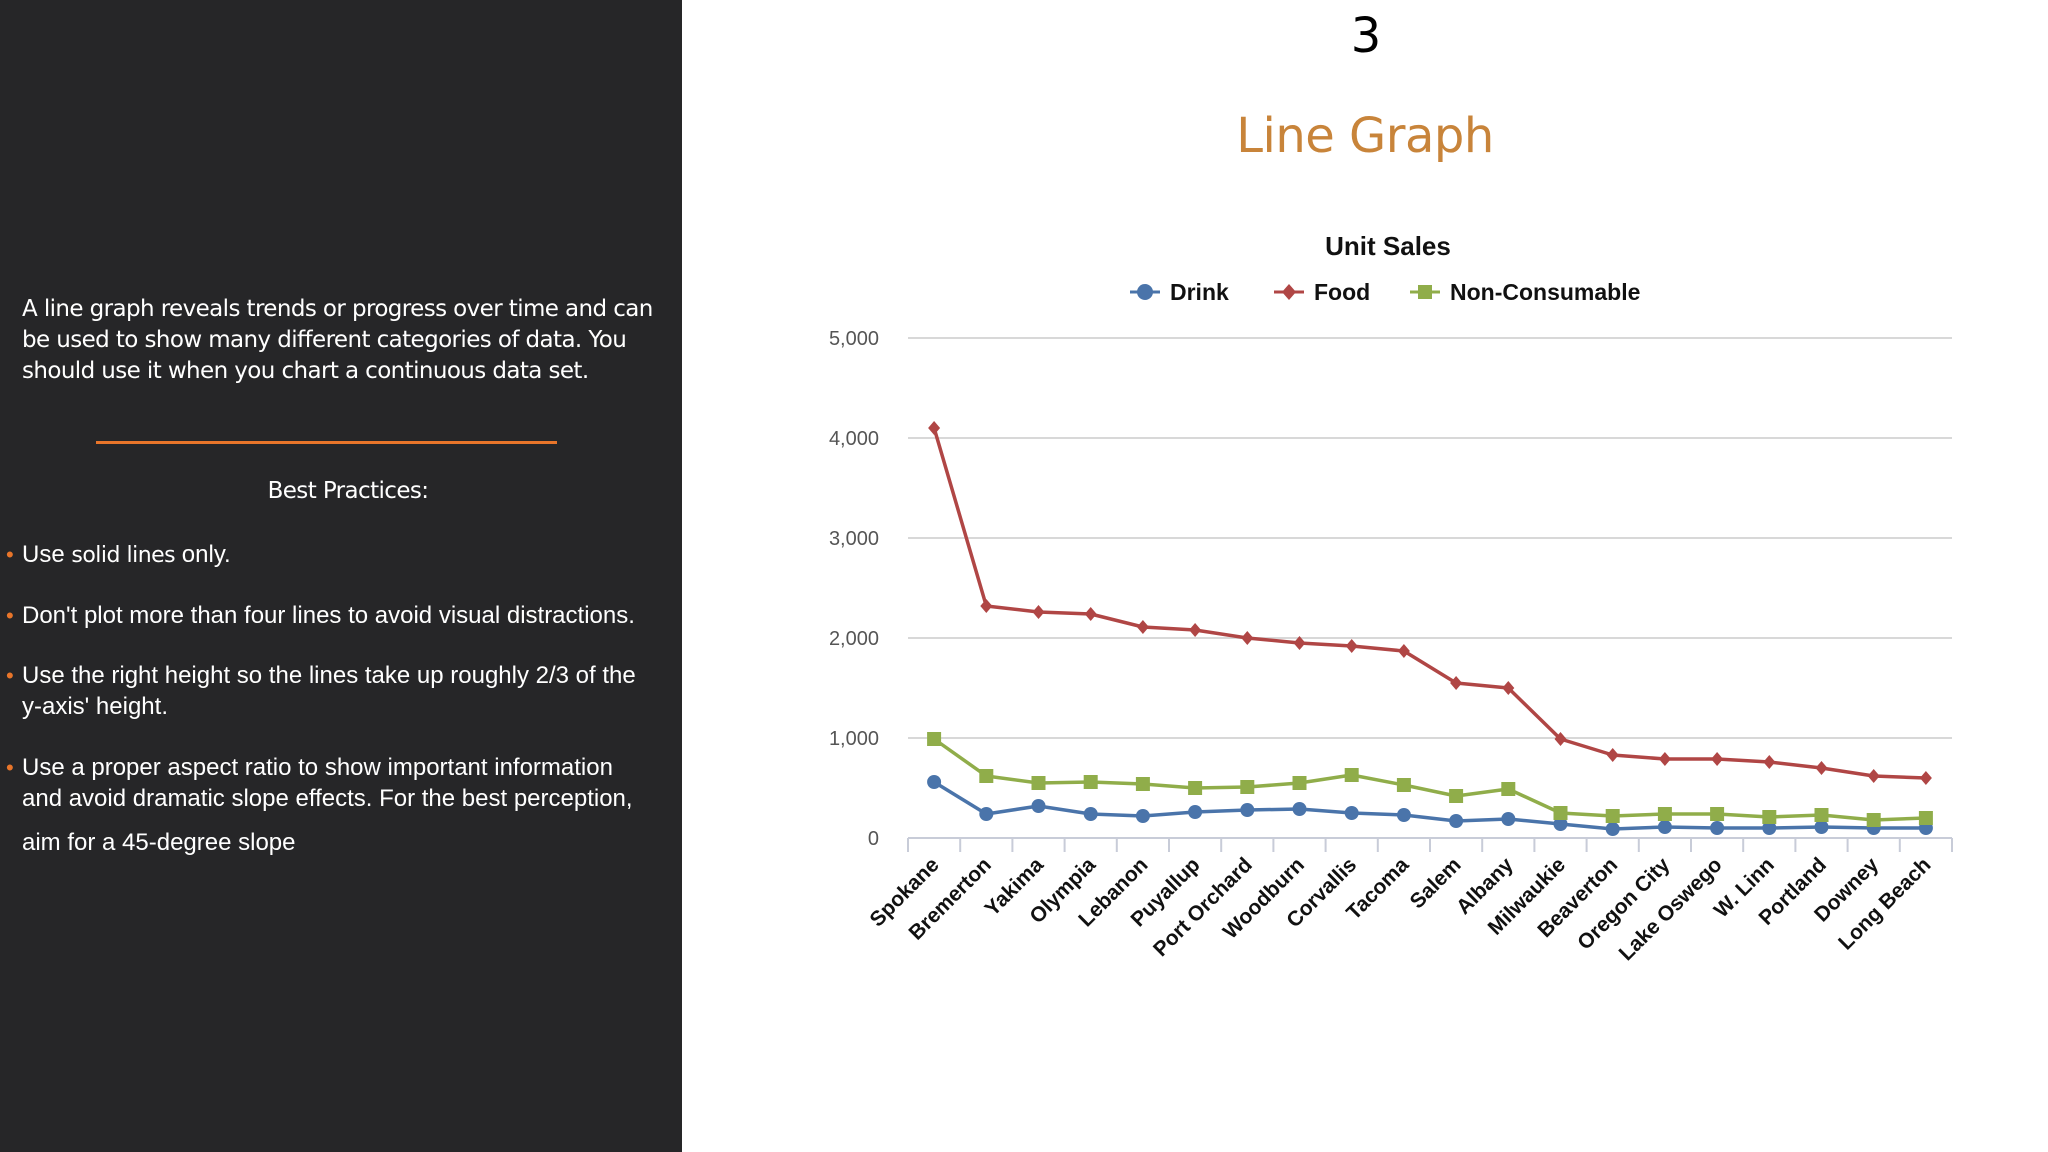 This screenshot has height=1152, width=2048. What do you see at coordinates (1388, 246) in the screenshot?
I see `chart-title: Unit Sales` at bounding box center [1388, 246].